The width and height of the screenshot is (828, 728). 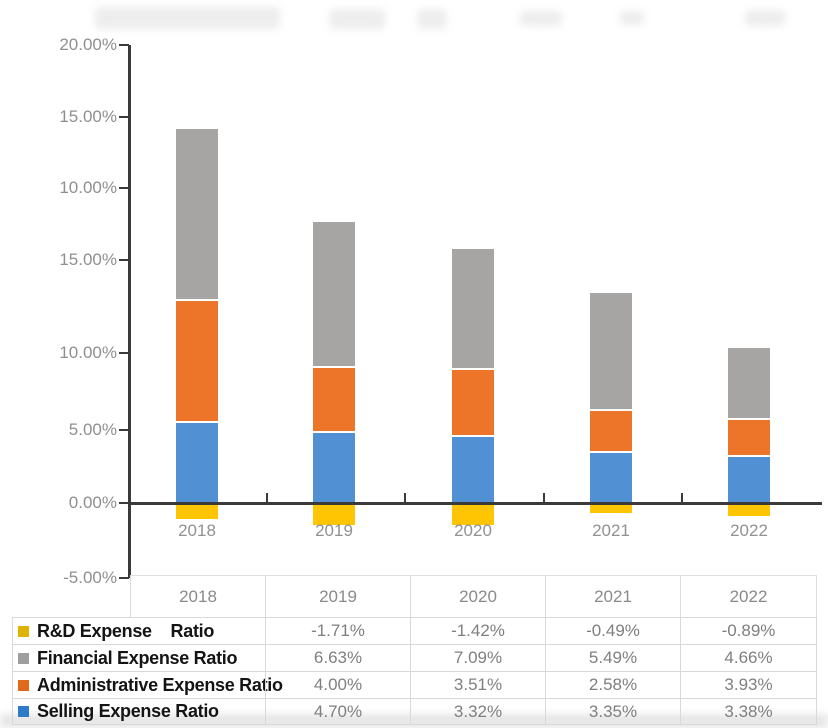 What do you see at coordinates (611, 508) in the screenshot?
I see `bar-segment-rnd-2021` at bounding box center [611, 508].